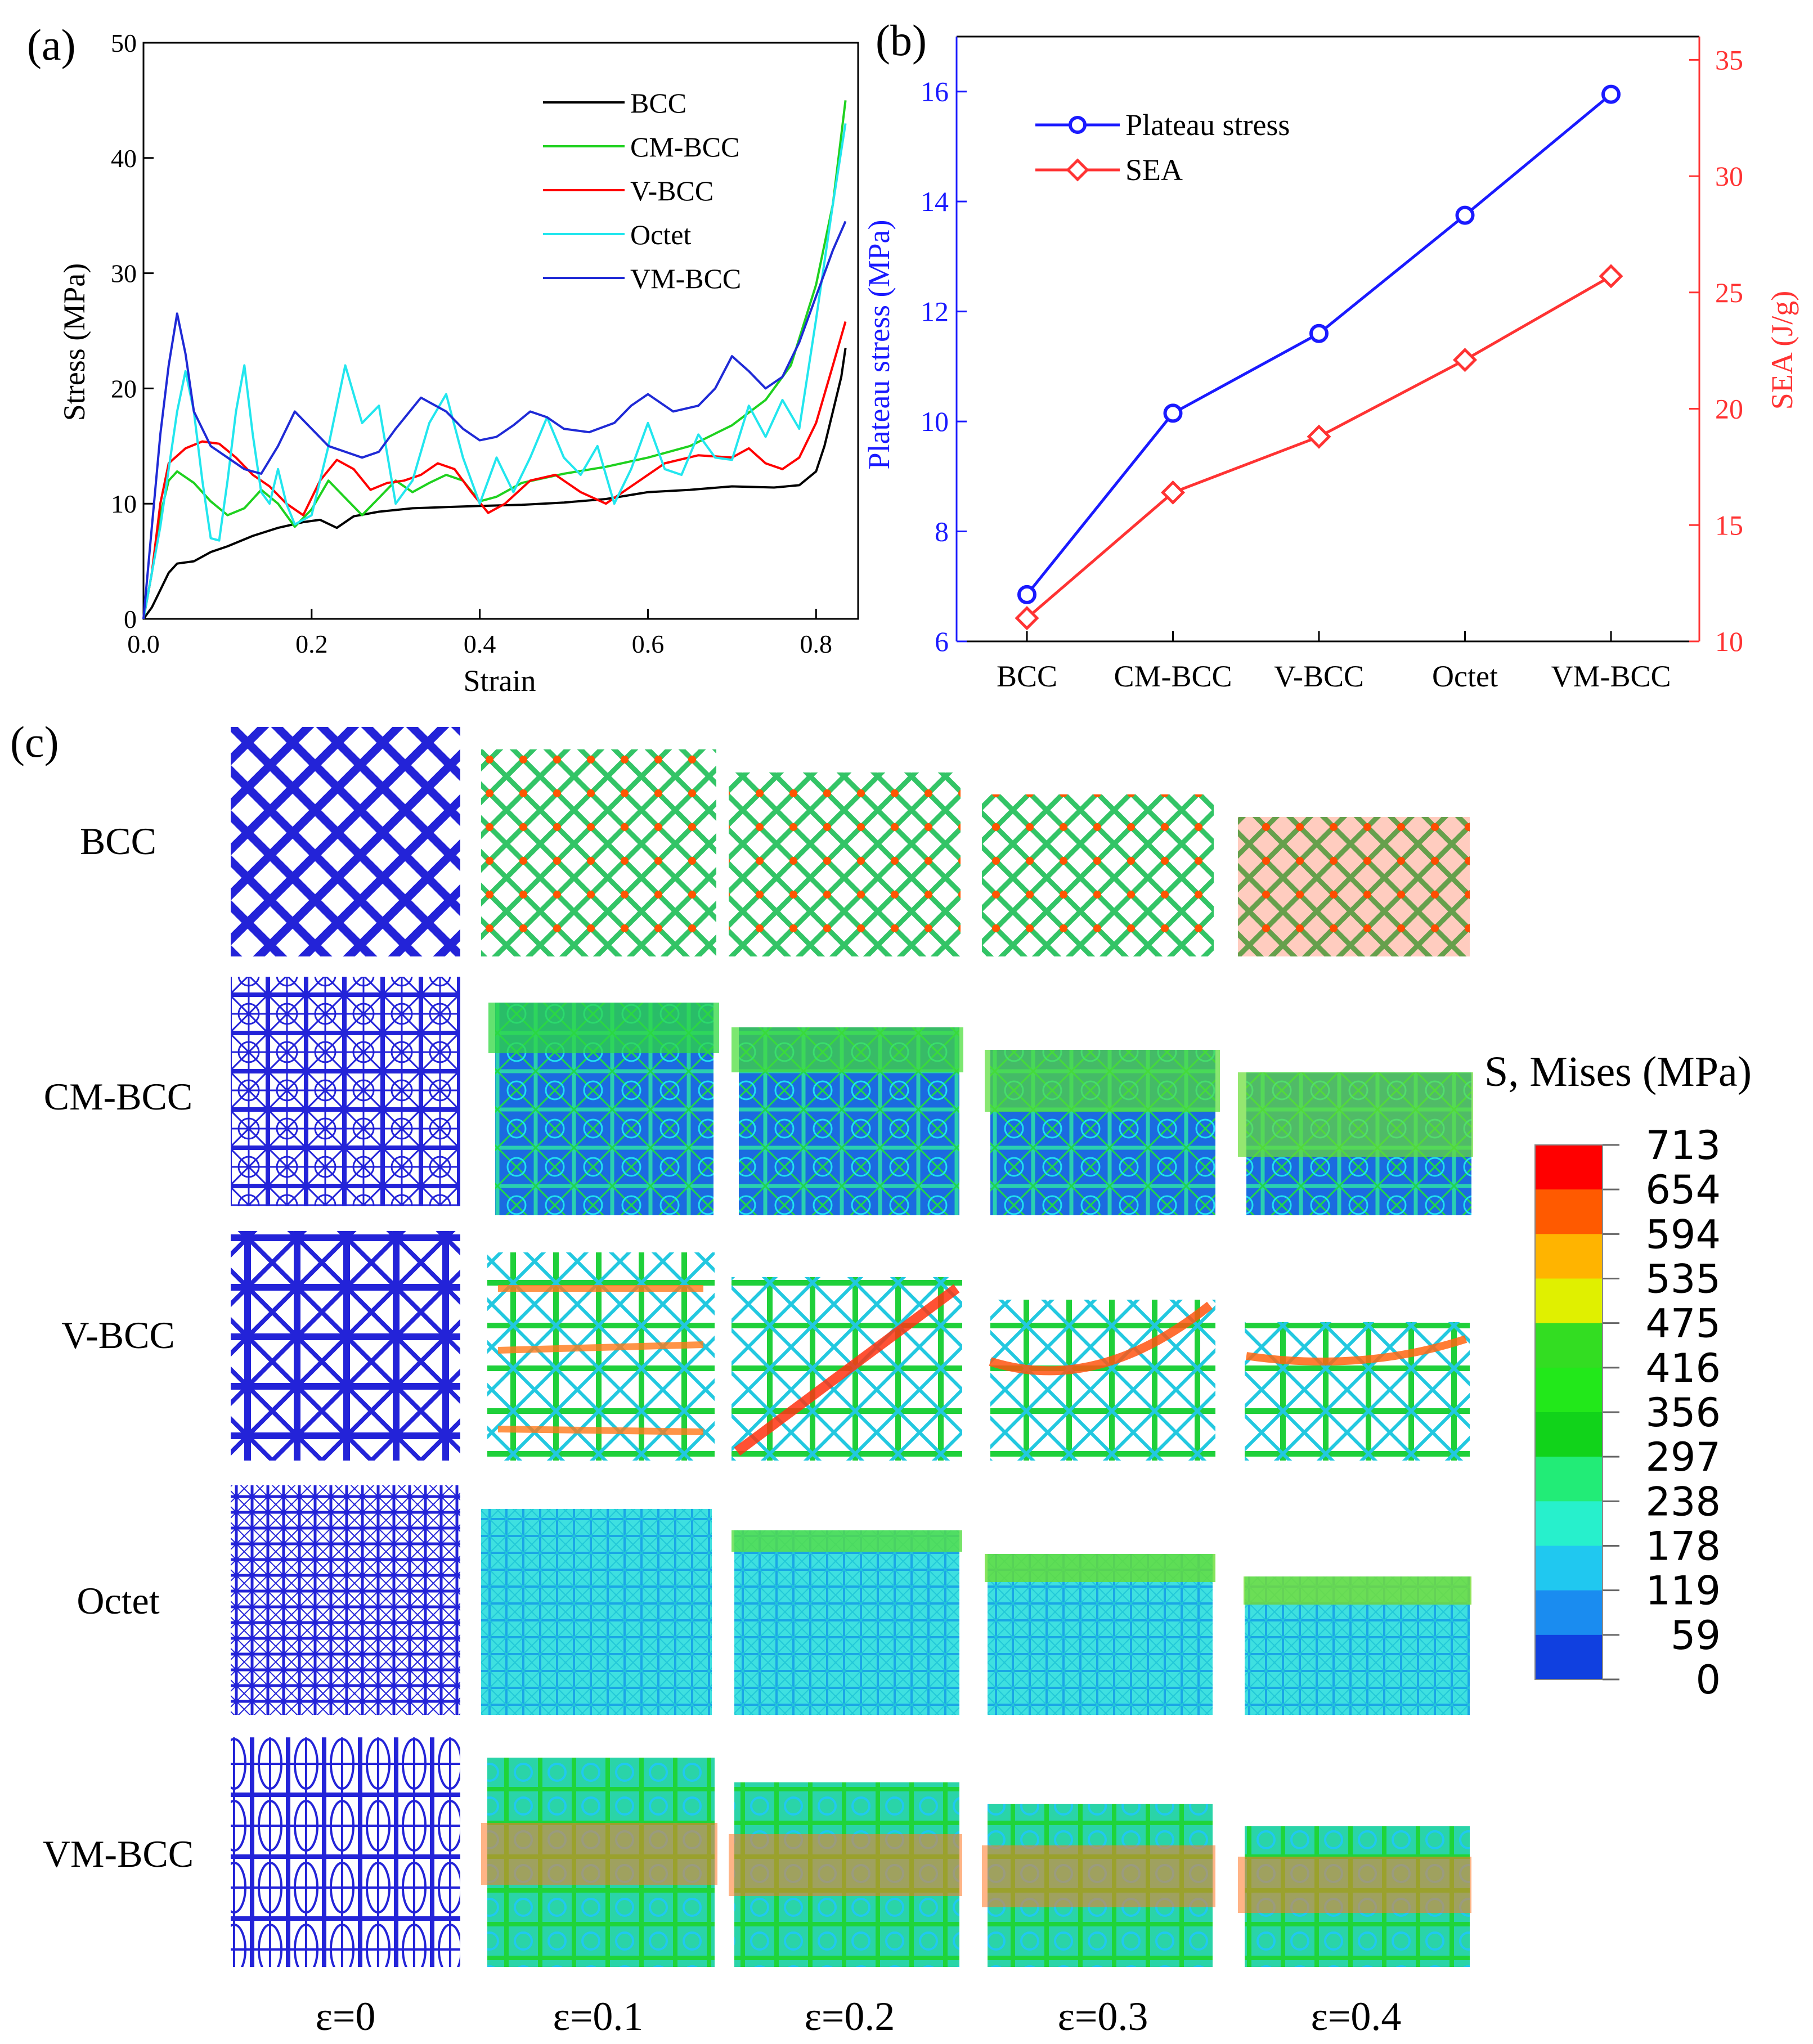  What do you see at coordinates (1782, 350) in the screenshot?
I see `y2-axis-label: SEA (J/g)` at bounding box center [1782, 350].